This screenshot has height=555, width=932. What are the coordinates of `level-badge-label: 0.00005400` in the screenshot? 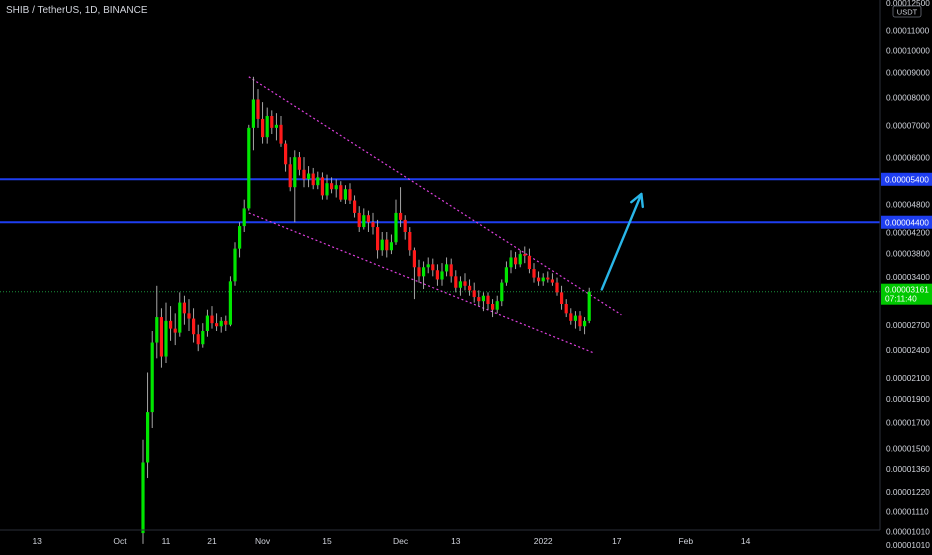 It's located at (907, 179).